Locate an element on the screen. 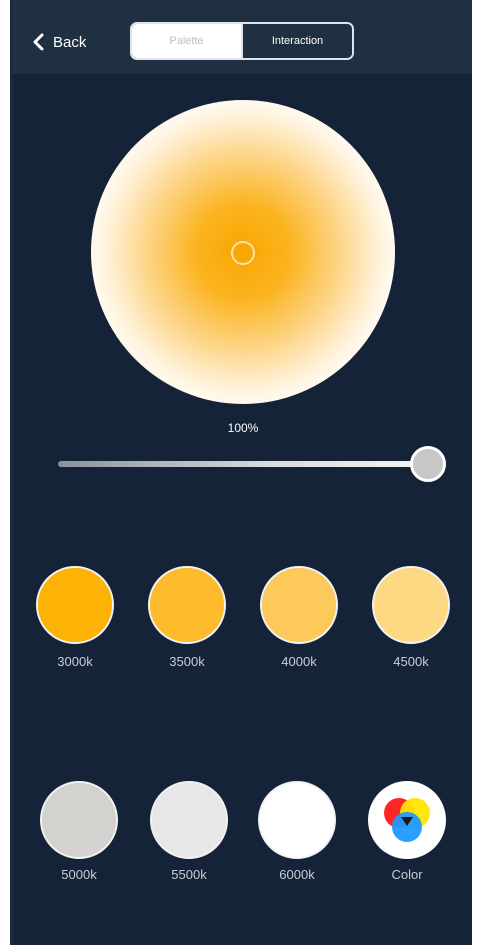  preset-label-5000k: 5000k is located at coordinates (79, 874).